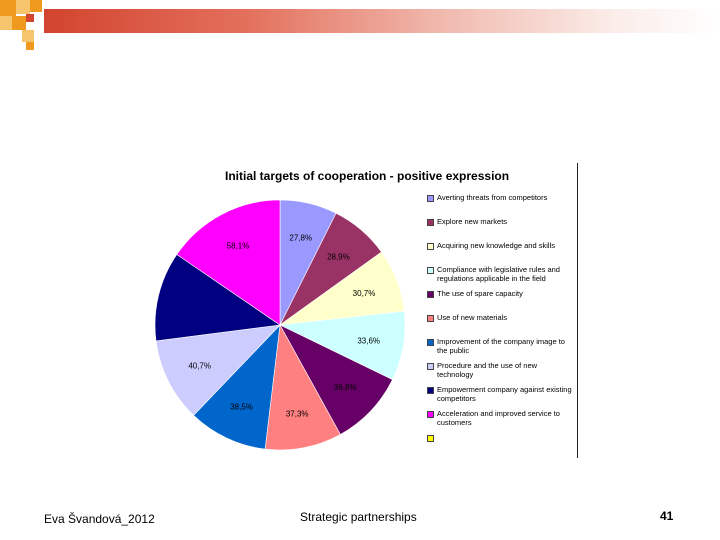 Image resolution: width=720 pixels, height=540 pixels. I want to click on slice-data-label: 58,1%, so click(238, 245).